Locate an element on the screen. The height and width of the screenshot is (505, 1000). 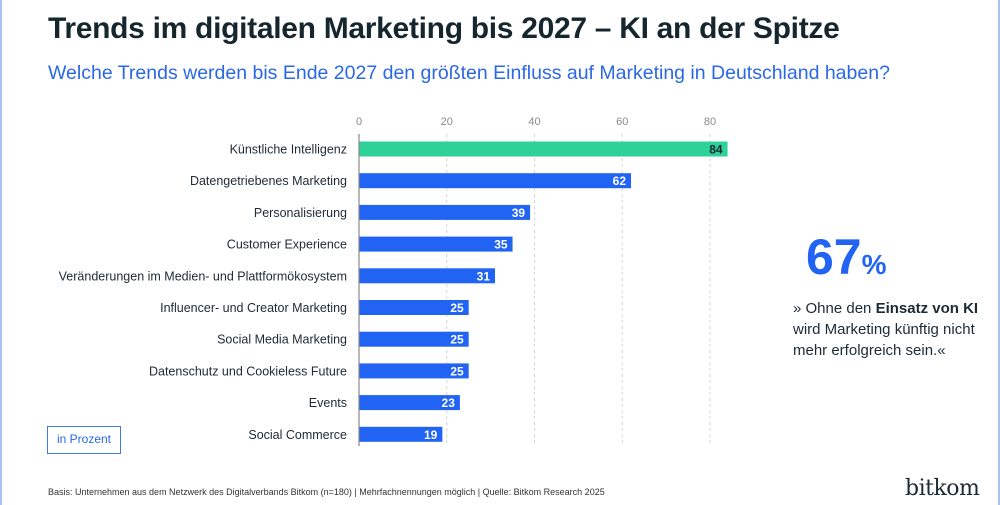
bar-value-label: 35 is located at coordinates (501, 245).